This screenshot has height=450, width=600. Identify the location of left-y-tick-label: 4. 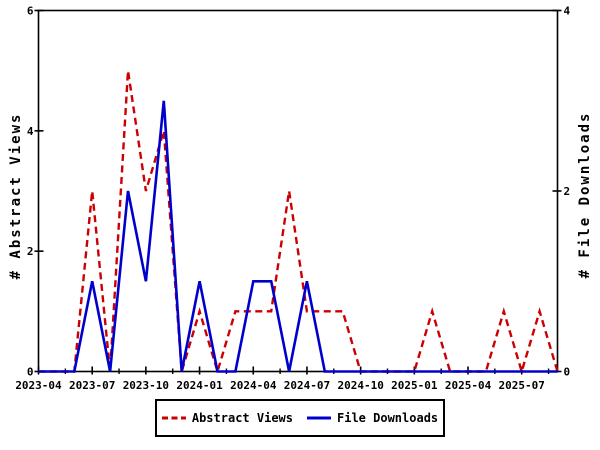
(30, 131).